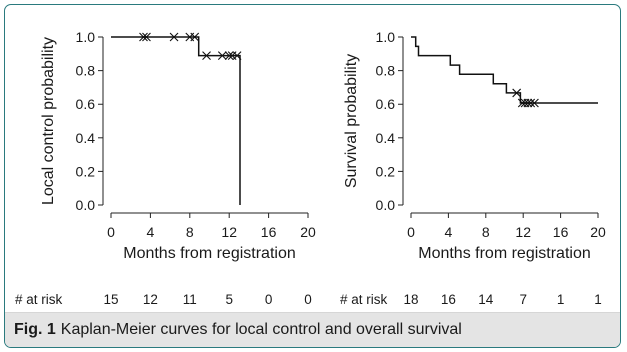  I want to click on y-axis-title: Survival probability, so click(351, 121).